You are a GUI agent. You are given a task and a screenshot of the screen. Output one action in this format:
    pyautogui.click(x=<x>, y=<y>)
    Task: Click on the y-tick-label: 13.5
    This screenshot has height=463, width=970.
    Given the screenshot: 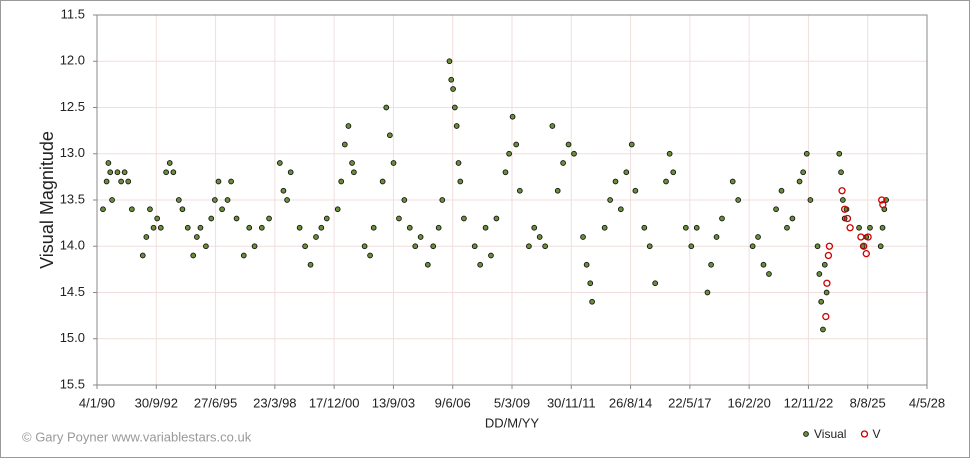 What is the action you would take?
    pyautogui.click(x=72, y=198)
    